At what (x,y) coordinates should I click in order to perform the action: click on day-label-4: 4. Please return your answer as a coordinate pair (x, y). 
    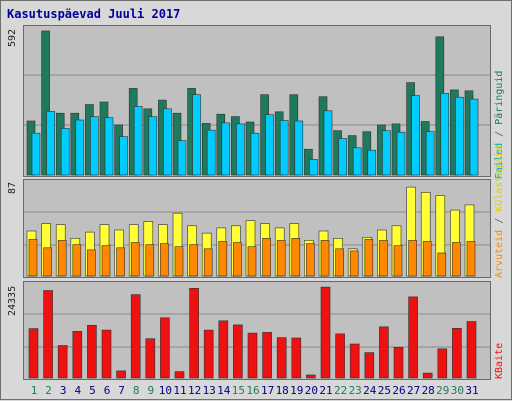
    Looking at the image, I should click on (77, 390).